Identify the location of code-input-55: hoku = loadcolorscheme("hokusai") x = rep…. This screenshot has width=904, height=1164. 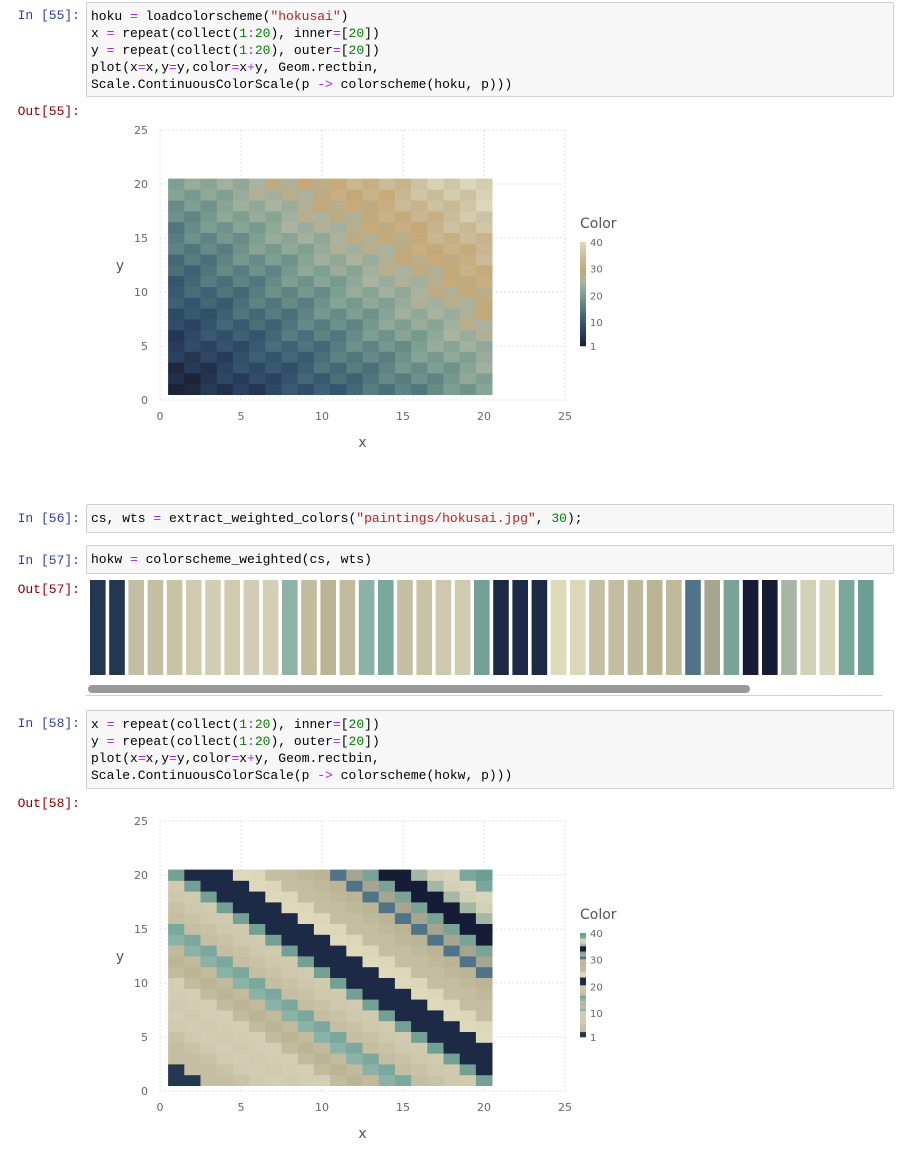
(490, 50).